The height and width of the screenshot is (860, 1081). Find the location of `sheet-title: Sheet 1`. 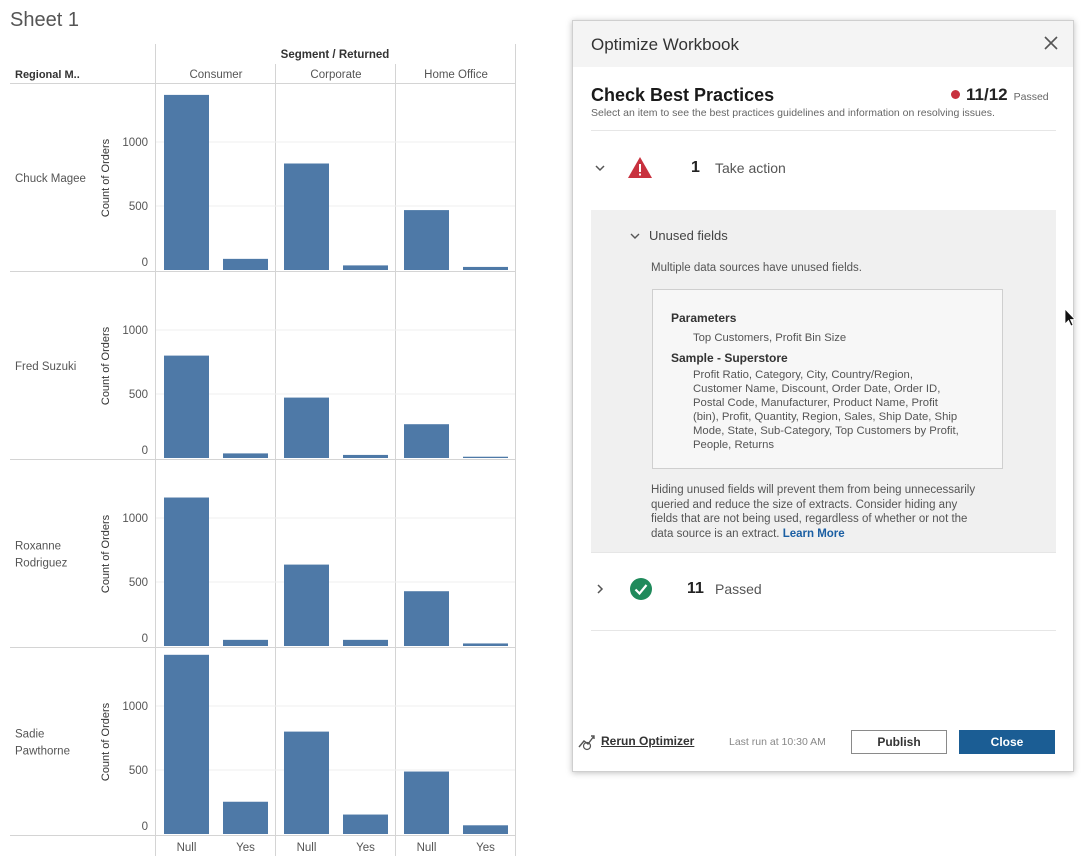

sheet-title: Sheet 1 is located at coordinates (44, 20).